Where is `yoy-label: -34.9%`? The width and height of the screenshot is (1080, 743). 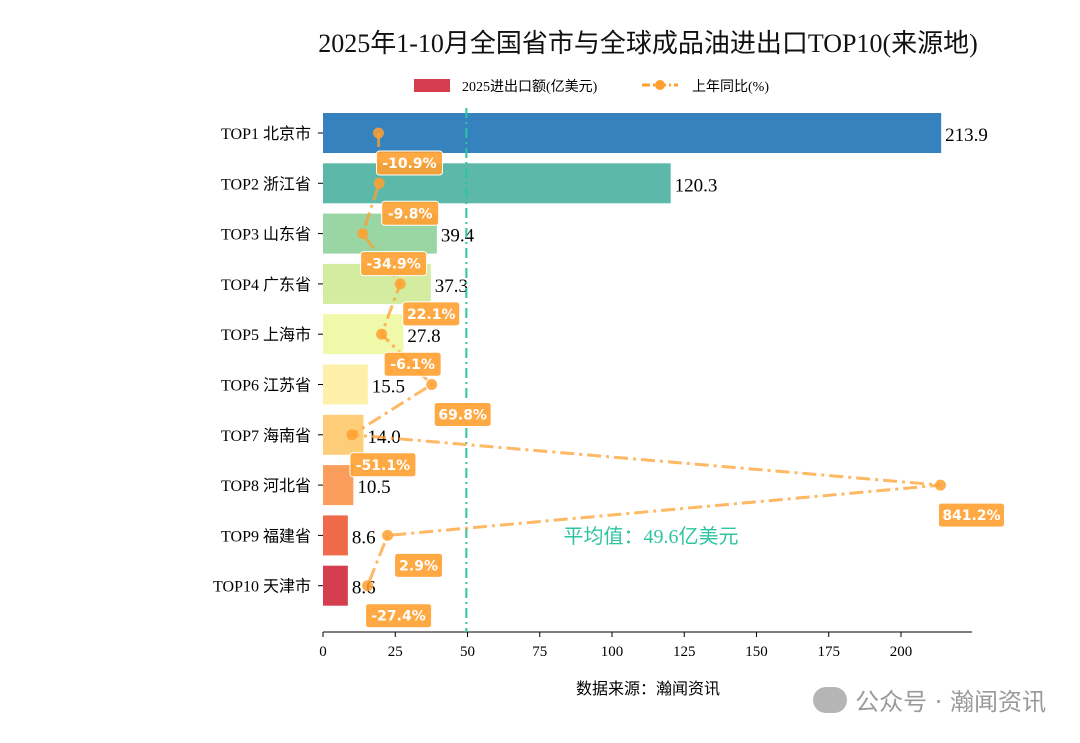 yoy-label: -34.9% is located at coordinates (393, 265).